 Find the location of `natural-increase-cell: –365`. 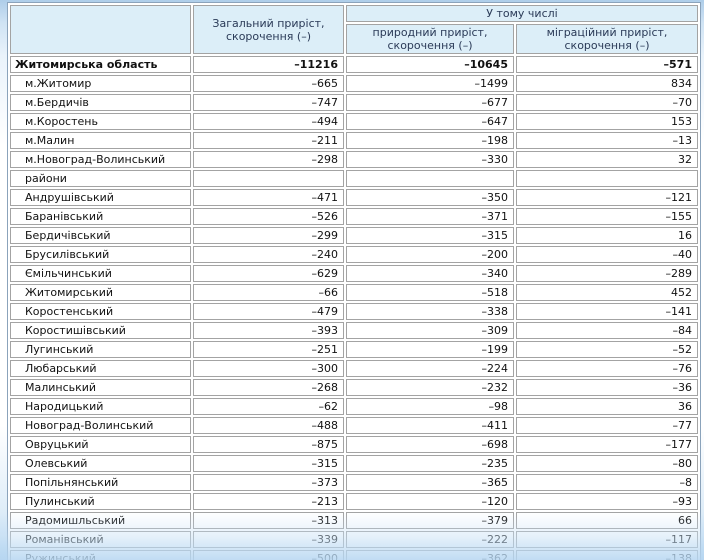

natural-increase-cell: –365 is located at coordinates (430, 482).